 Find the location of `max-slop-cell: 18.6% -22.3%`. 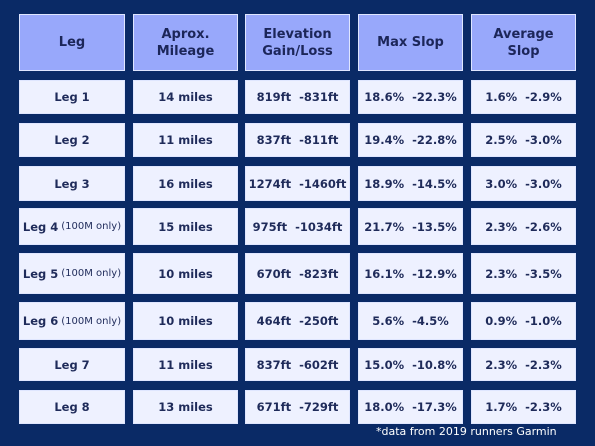

max-slop-cell: 18.6% -22.3% is located at coordinates (410, 97).